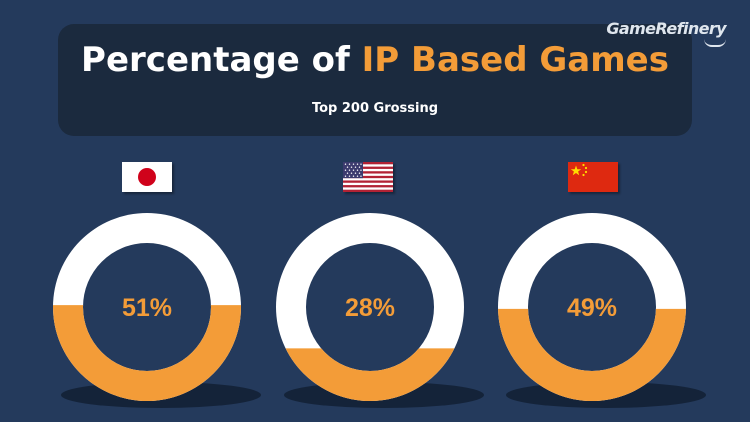  Describe the element at coordinates (592, 308) in the screenshot. I see `pct-label-china: 49%` at that location.